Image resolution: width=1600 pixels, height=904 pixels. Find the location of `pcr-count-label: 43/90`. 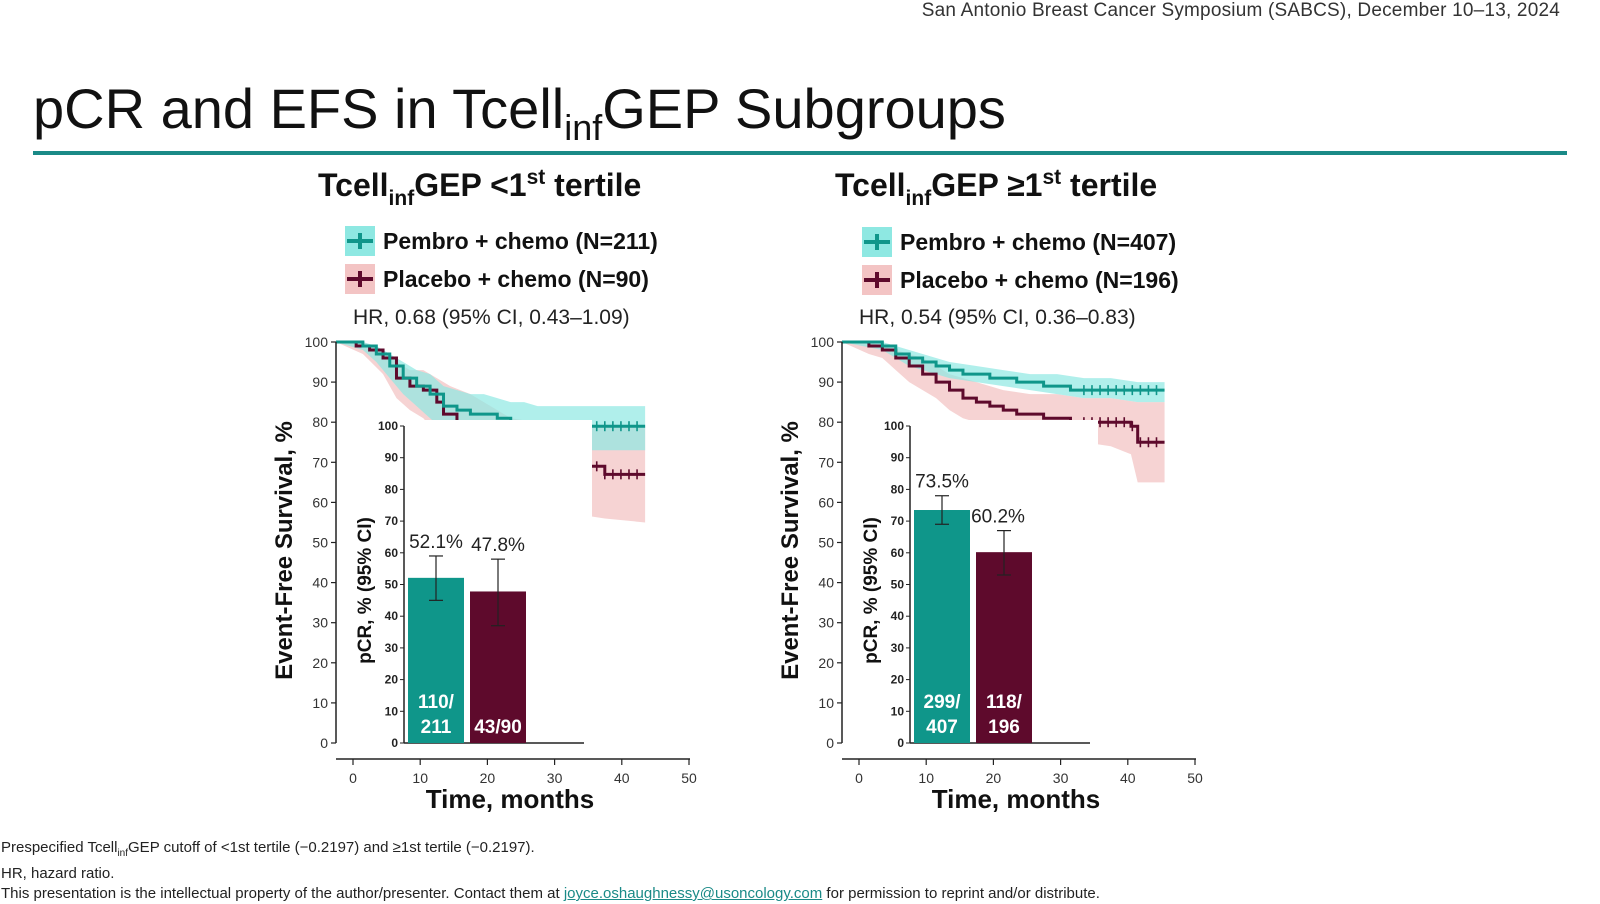

pcr-count-label: 43/90 is located at coordinates (498, 727).